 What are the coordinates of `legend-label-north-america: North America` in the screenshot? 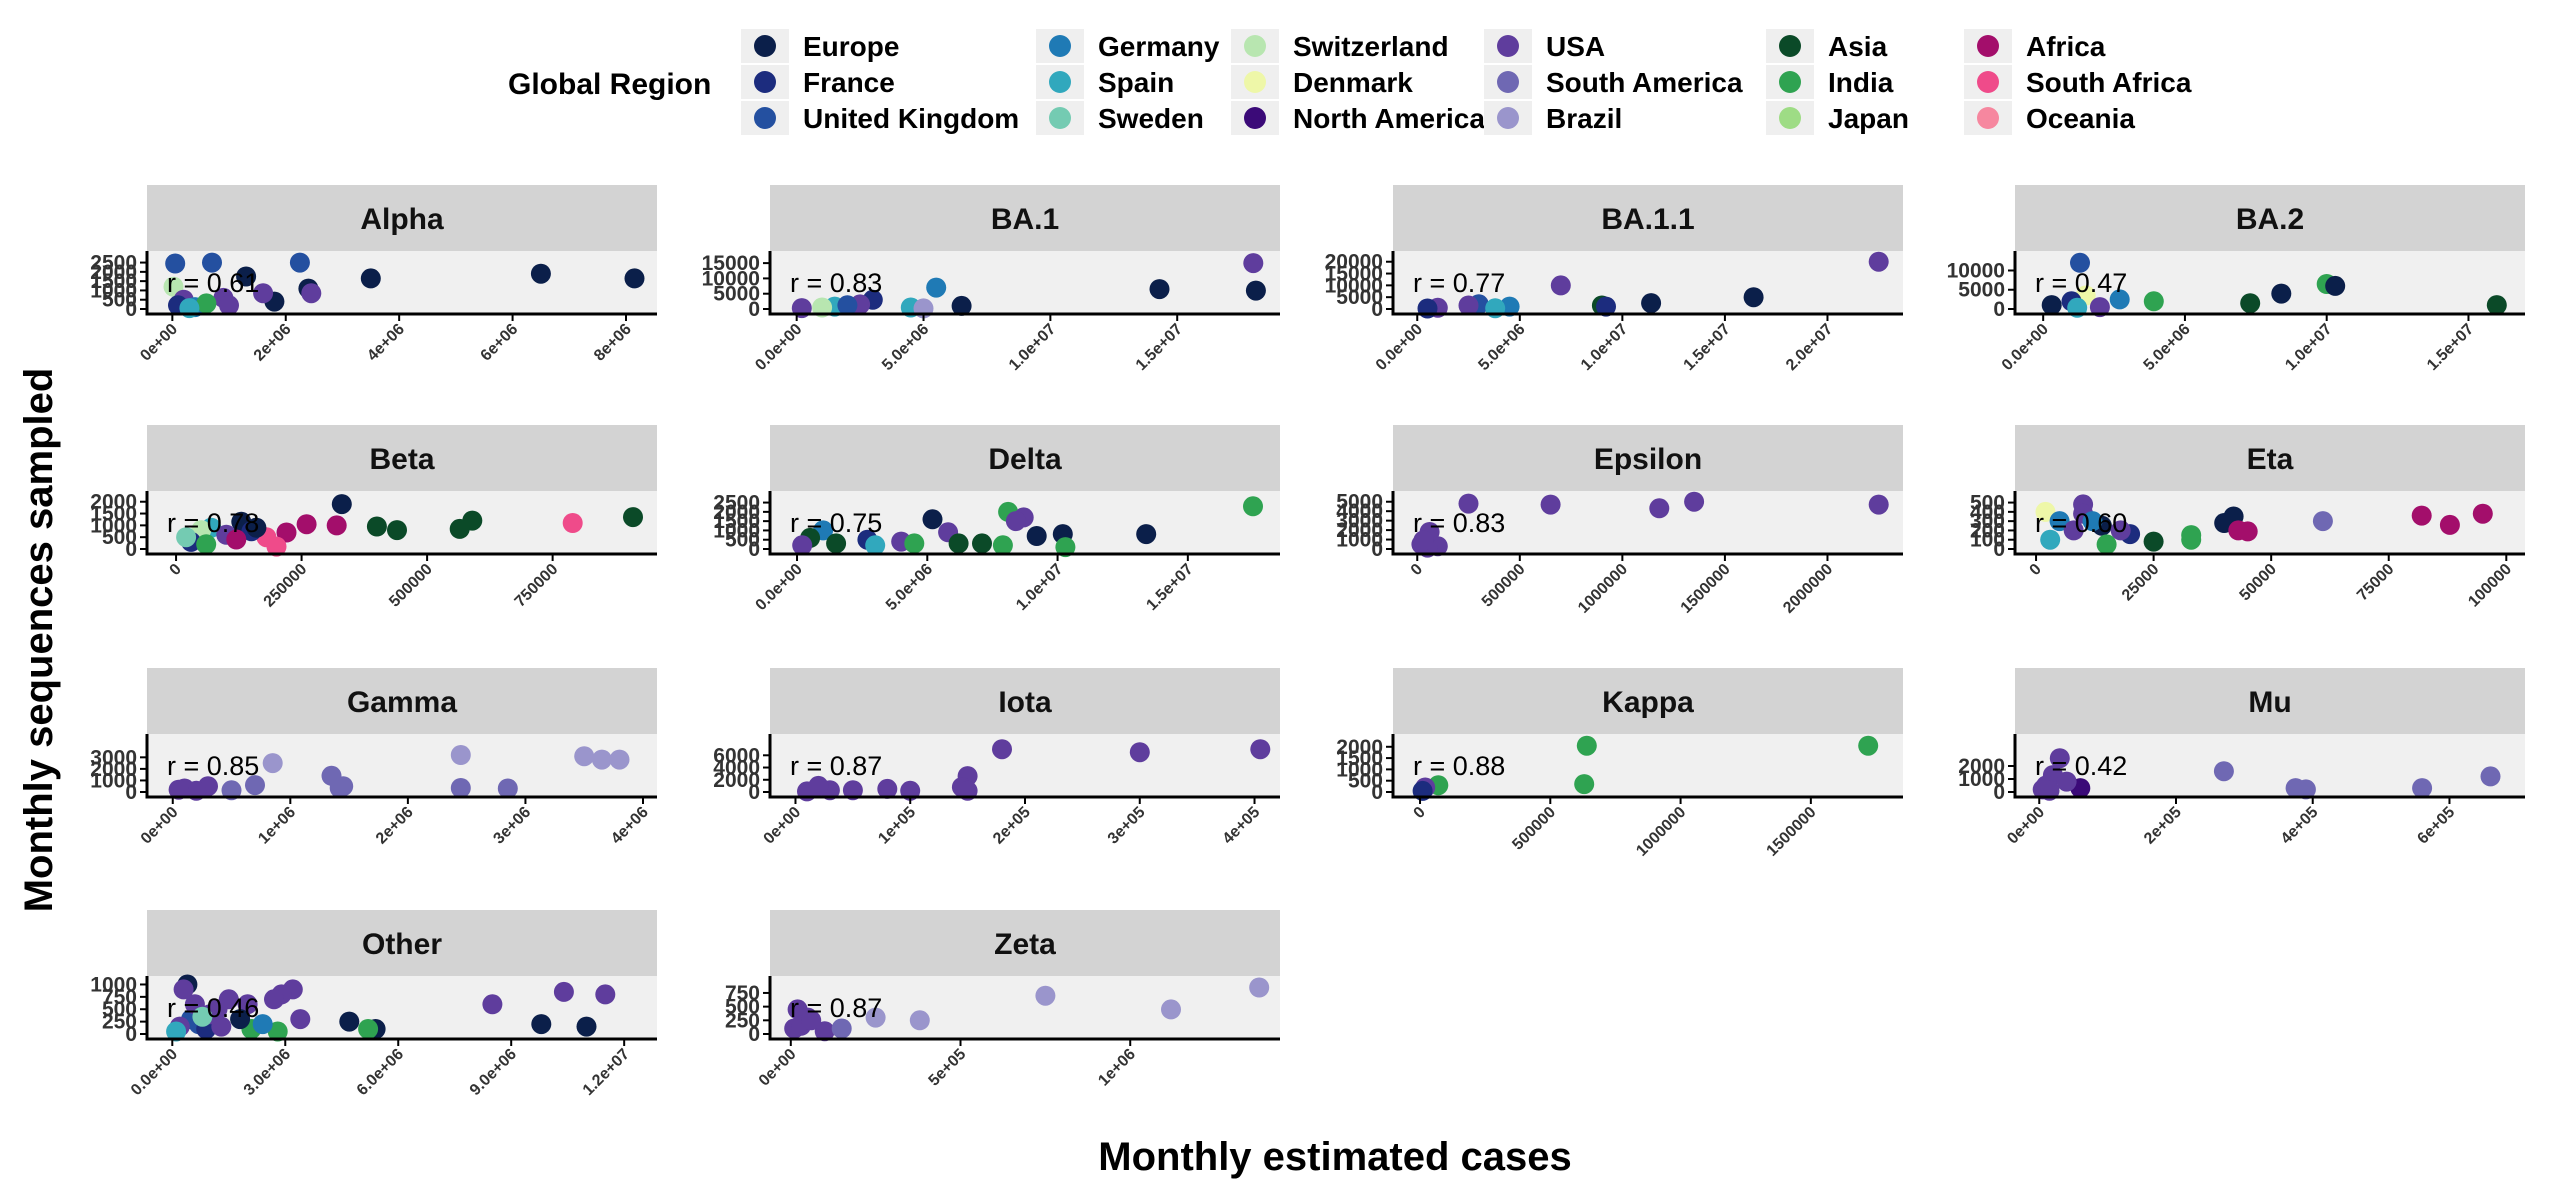 It's located at (1389, 118).